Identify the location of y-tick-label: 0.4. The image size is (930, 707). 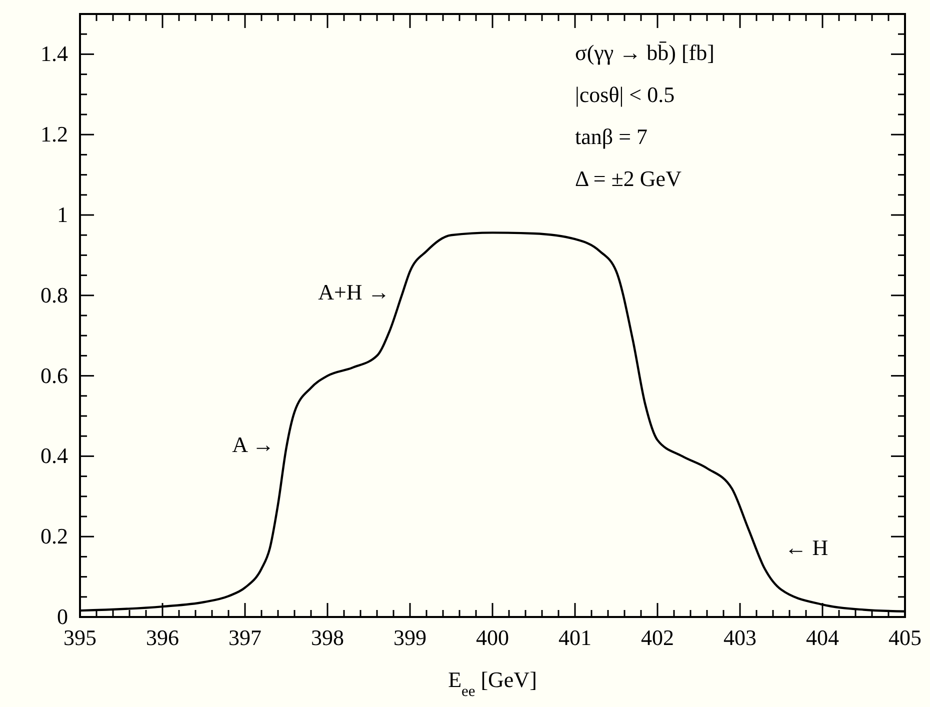
(54, 455).